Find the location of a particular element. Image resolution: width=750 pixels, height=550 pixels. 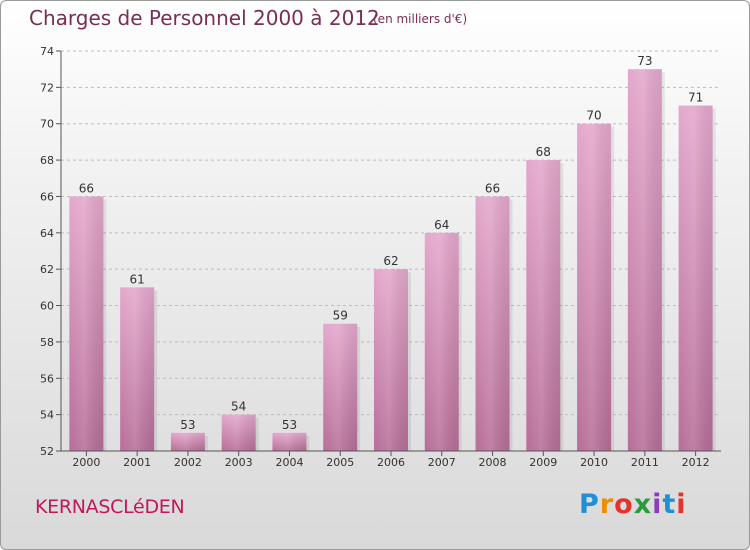

x-tick-label: 2002 is located at coordinates (188, 462).